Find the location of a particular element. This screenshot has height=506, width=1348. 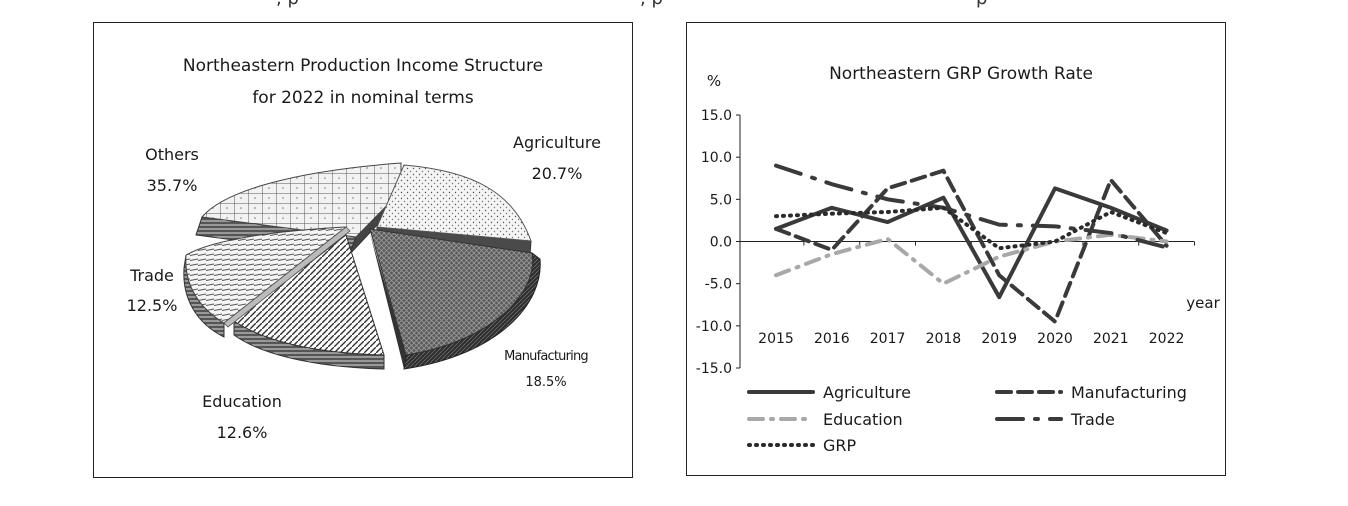

series-line-grp is located at coordinates (971, 228).